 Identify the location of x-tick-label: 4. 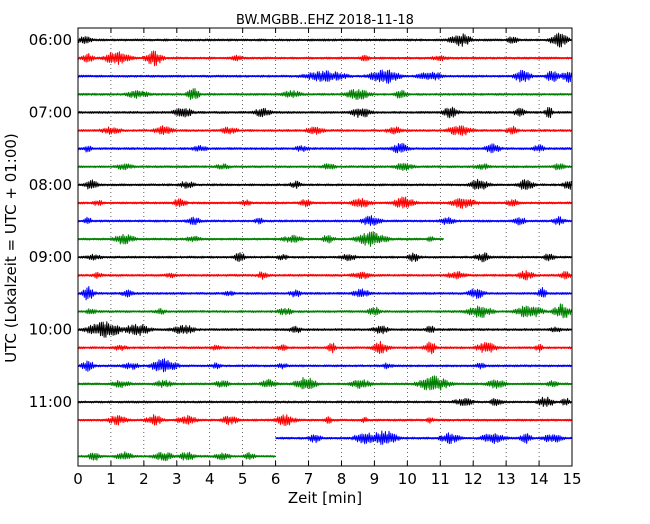
(210, 479).